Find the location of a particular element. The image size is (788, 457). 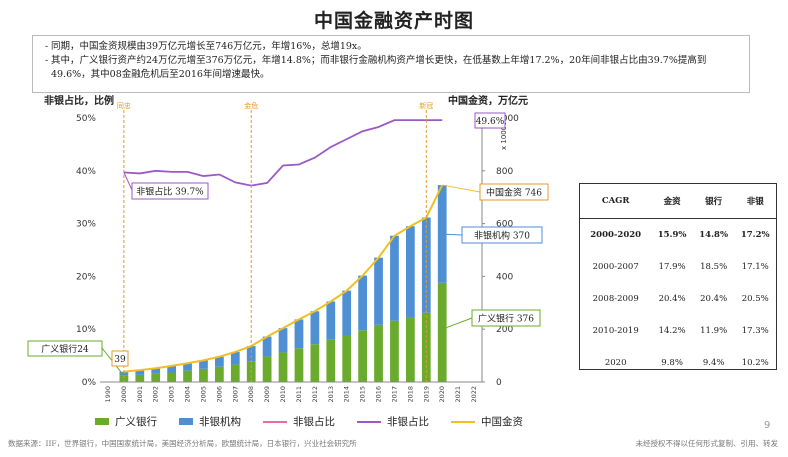

x-tick-label: 2020 is located at coordinates (442, 394).